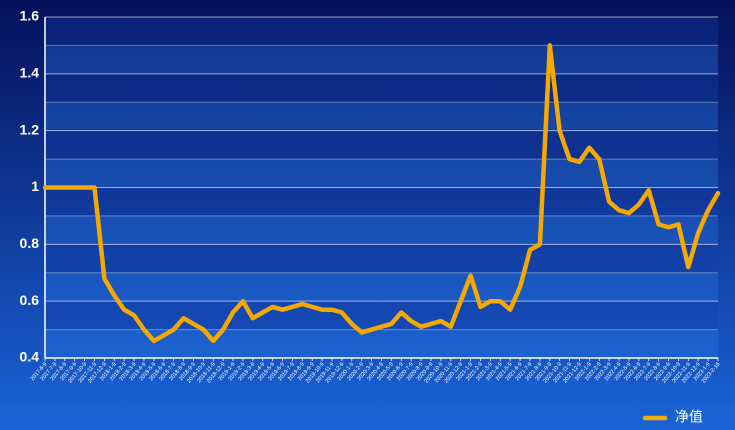 The image size is (735, 430). I want to click on y-tick-label: 0.4, so click(30, 357).